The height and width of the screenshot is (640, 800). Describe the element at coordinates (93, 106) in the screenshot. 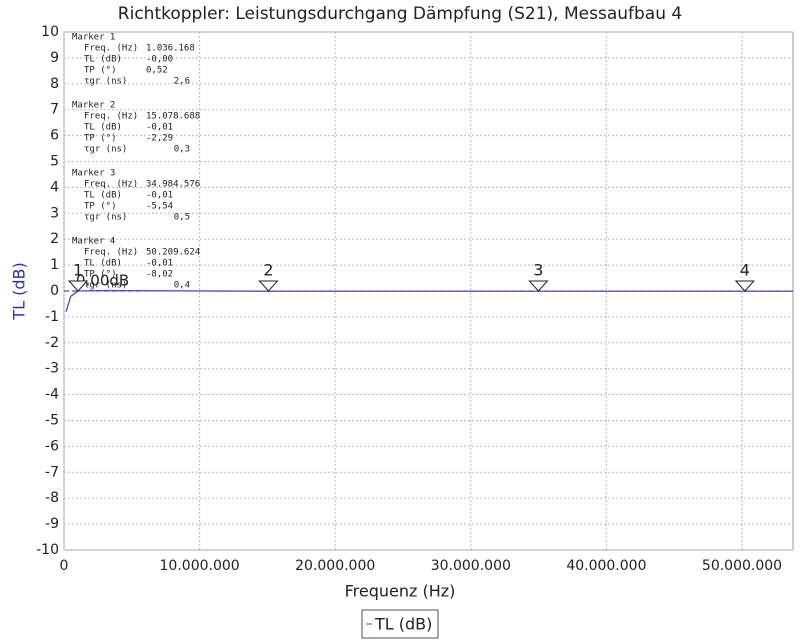

I see `marker-info-title: Marker 2` at that location.